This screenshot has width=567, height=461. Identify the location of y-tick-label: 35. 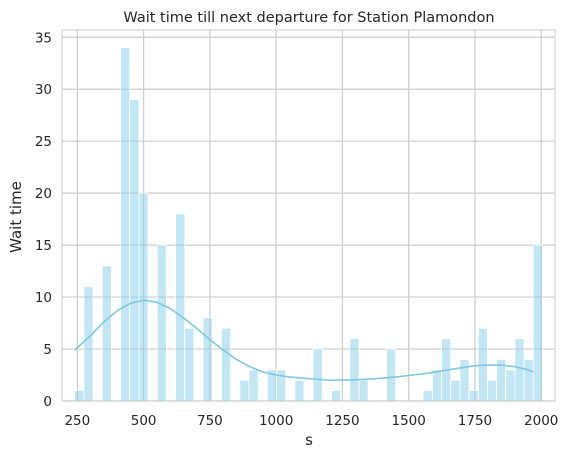
(43, 38).